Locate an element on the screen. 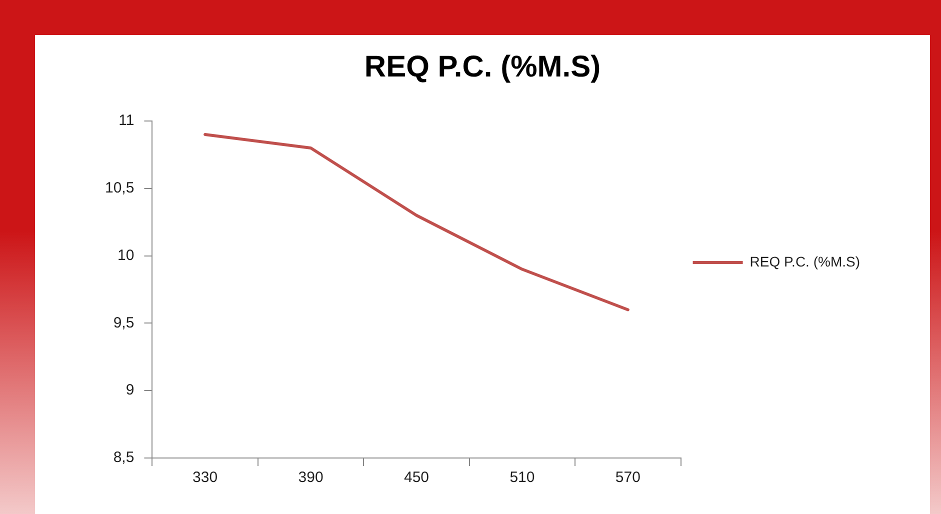 This screenshot has width=941, height=514. y-tick-label: 9,5 is located at coordinates (123, 323).